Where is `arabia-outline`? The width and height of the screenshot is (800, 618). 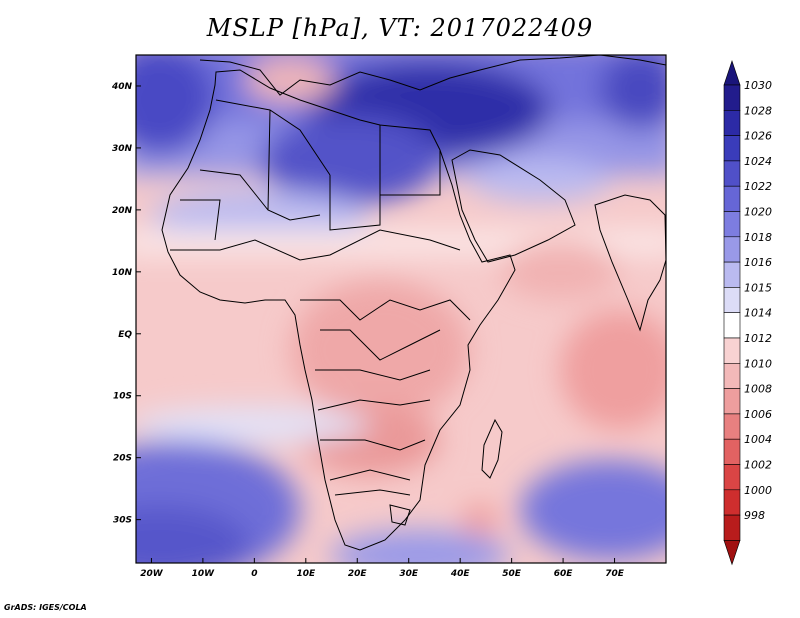
arabia-outline is located at coordinates (513, 206).